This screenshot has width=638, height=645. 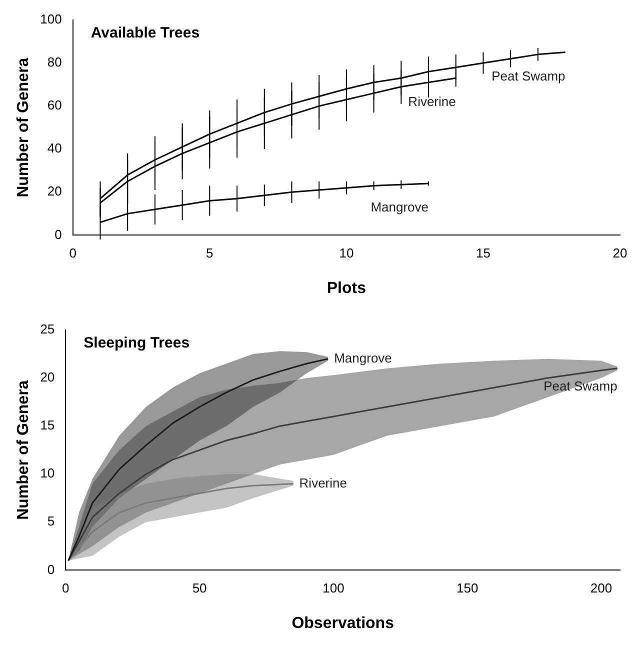 What do you see at coordinates (54, 105) in the screenshot?
I see `y-tick-label: 60` at bounding box center [54, 105].